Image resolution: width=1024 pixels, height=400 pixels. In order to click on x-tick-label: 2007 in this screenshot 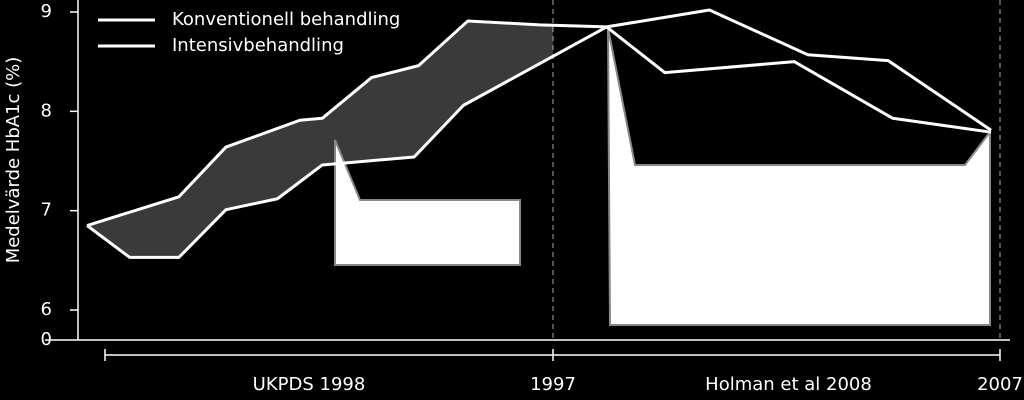, I will do `click(1000, 384)`.